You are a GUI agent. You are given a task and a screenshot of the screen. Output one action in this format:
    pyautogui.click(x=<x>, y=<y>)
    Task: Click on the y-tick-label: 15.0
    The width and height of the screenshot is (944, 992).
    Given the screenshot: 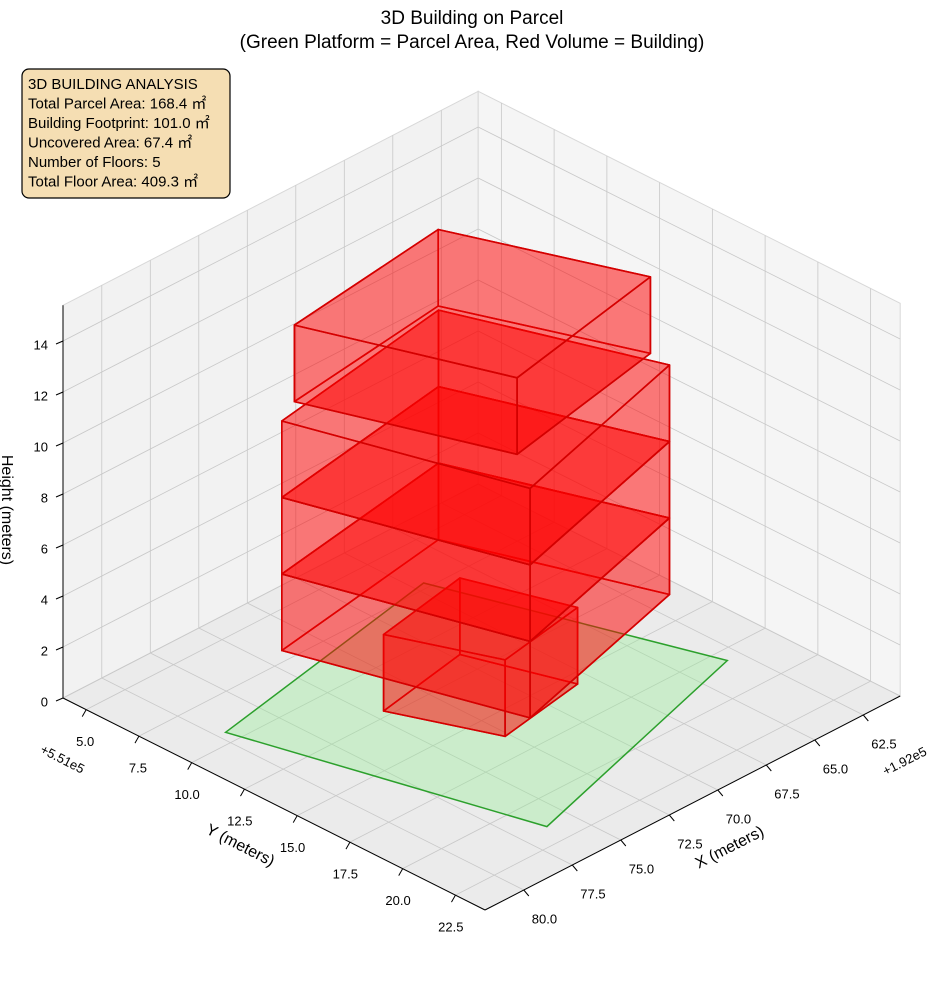 What is the action you would take?
    pyautogui.click(x=292, y=847)
    